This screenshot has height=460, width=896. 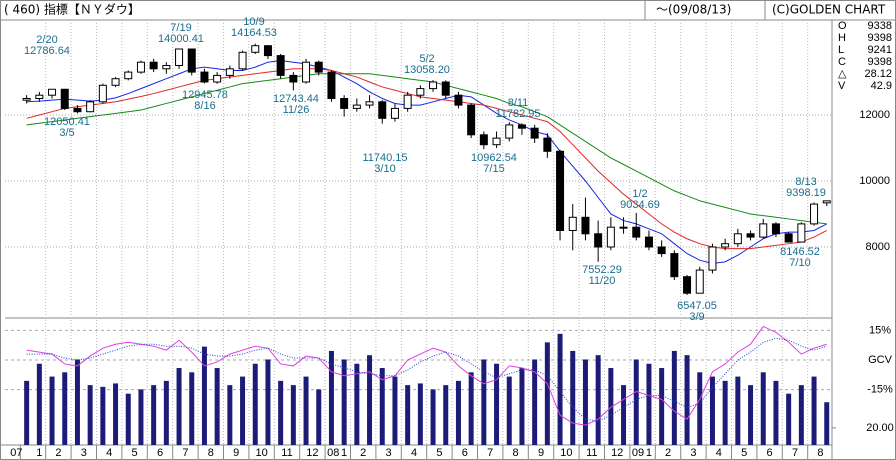 What do you see at coordinates (254, 33) in the screenshot?
I see `annotation: 14164.53` at bounding box center [254, 33].